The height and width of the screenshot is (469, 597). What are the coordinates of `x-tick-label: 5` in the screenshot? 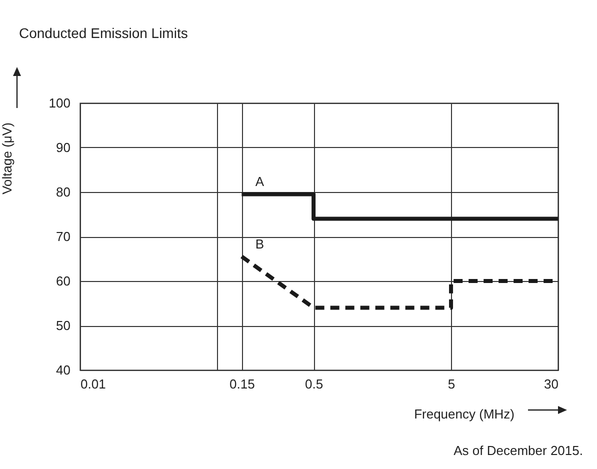 It's located at (452, 384).